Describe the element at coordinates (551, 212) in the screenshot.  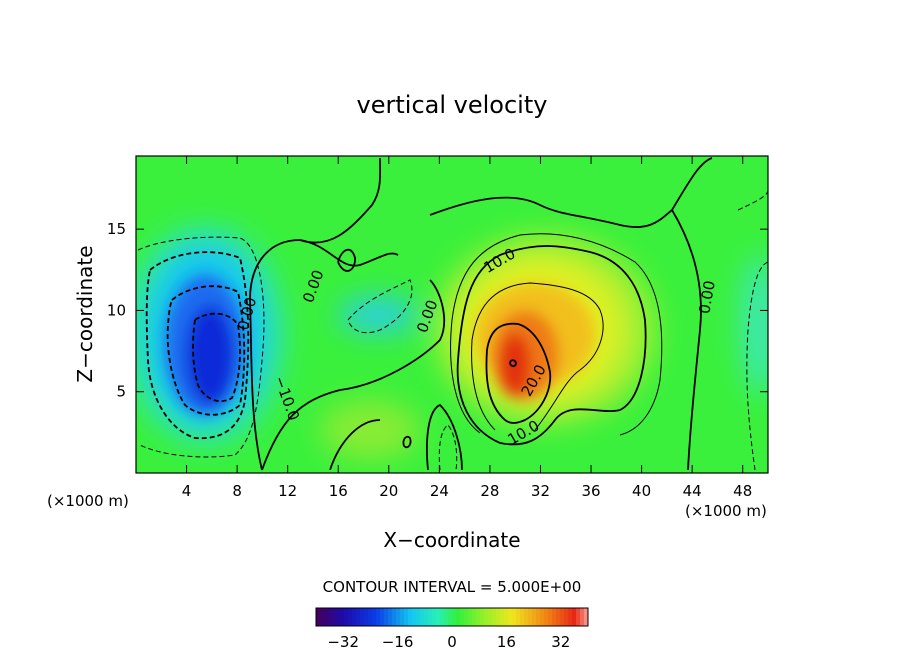
I see `contour-zero-upper` at that location.